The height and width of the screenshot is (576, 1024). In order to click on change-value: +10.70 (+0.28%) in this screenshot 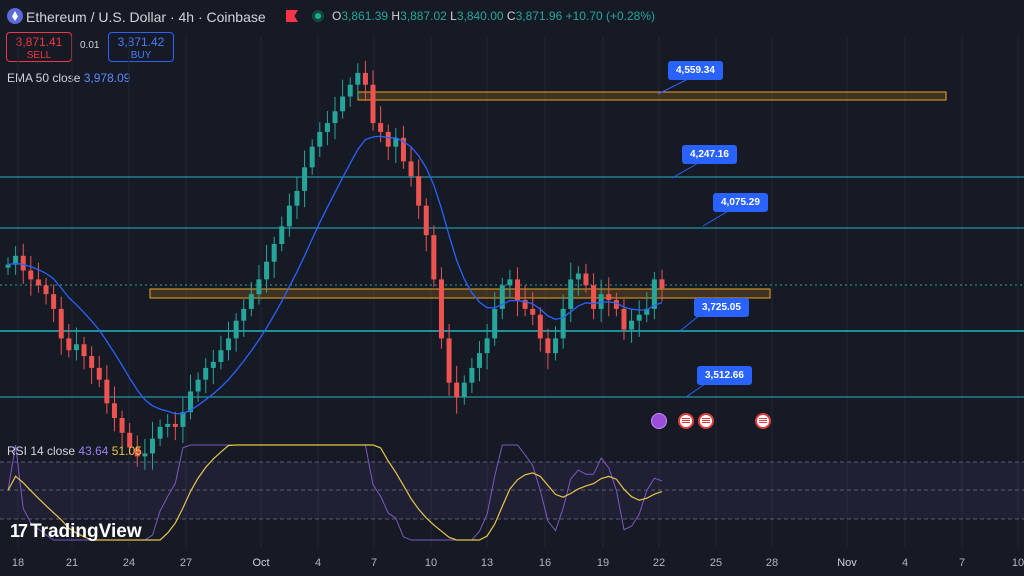, I will do `click(610, 16)`.